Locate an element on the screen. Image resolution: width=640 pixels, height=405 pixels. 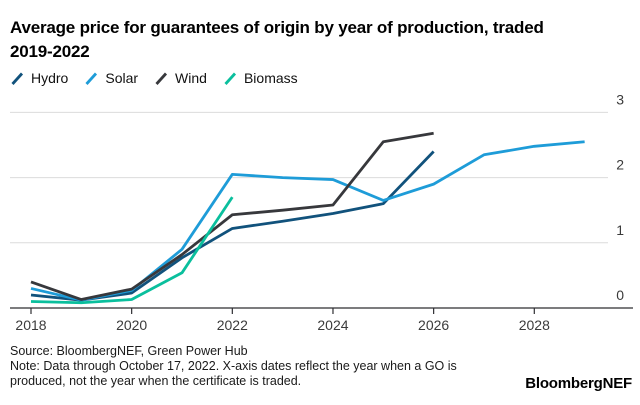
y-tick-label: 0 is located at coordinates (620, 295).